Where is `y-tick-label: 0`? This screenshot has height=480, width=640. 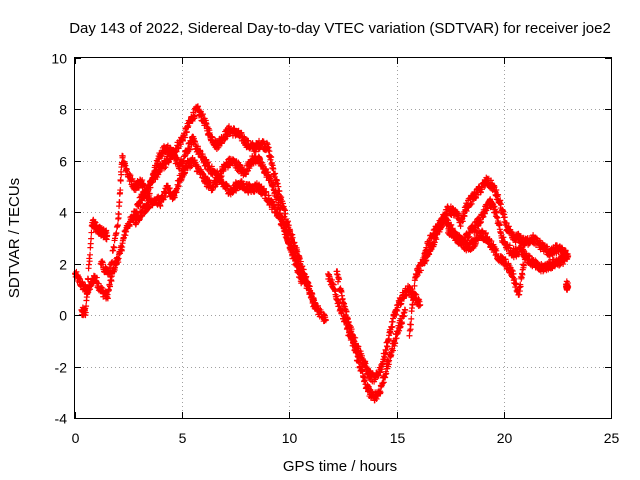 y-tick-label: 0 is located at coordinates (63, 316).